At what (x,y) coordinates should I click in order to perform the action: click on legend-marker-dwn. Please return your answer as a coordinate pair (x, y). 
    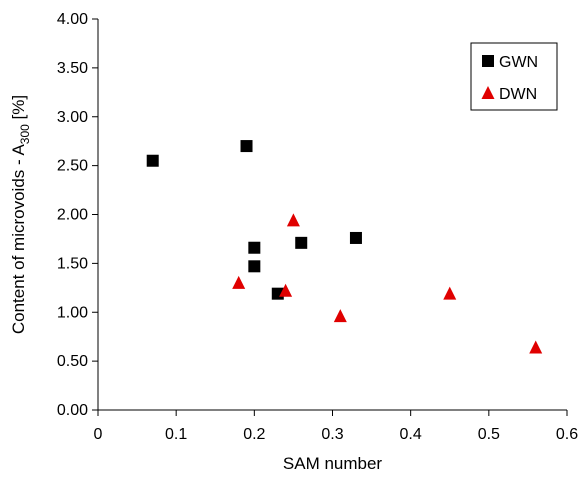
    Looking at the image, I should click on (488, 92).